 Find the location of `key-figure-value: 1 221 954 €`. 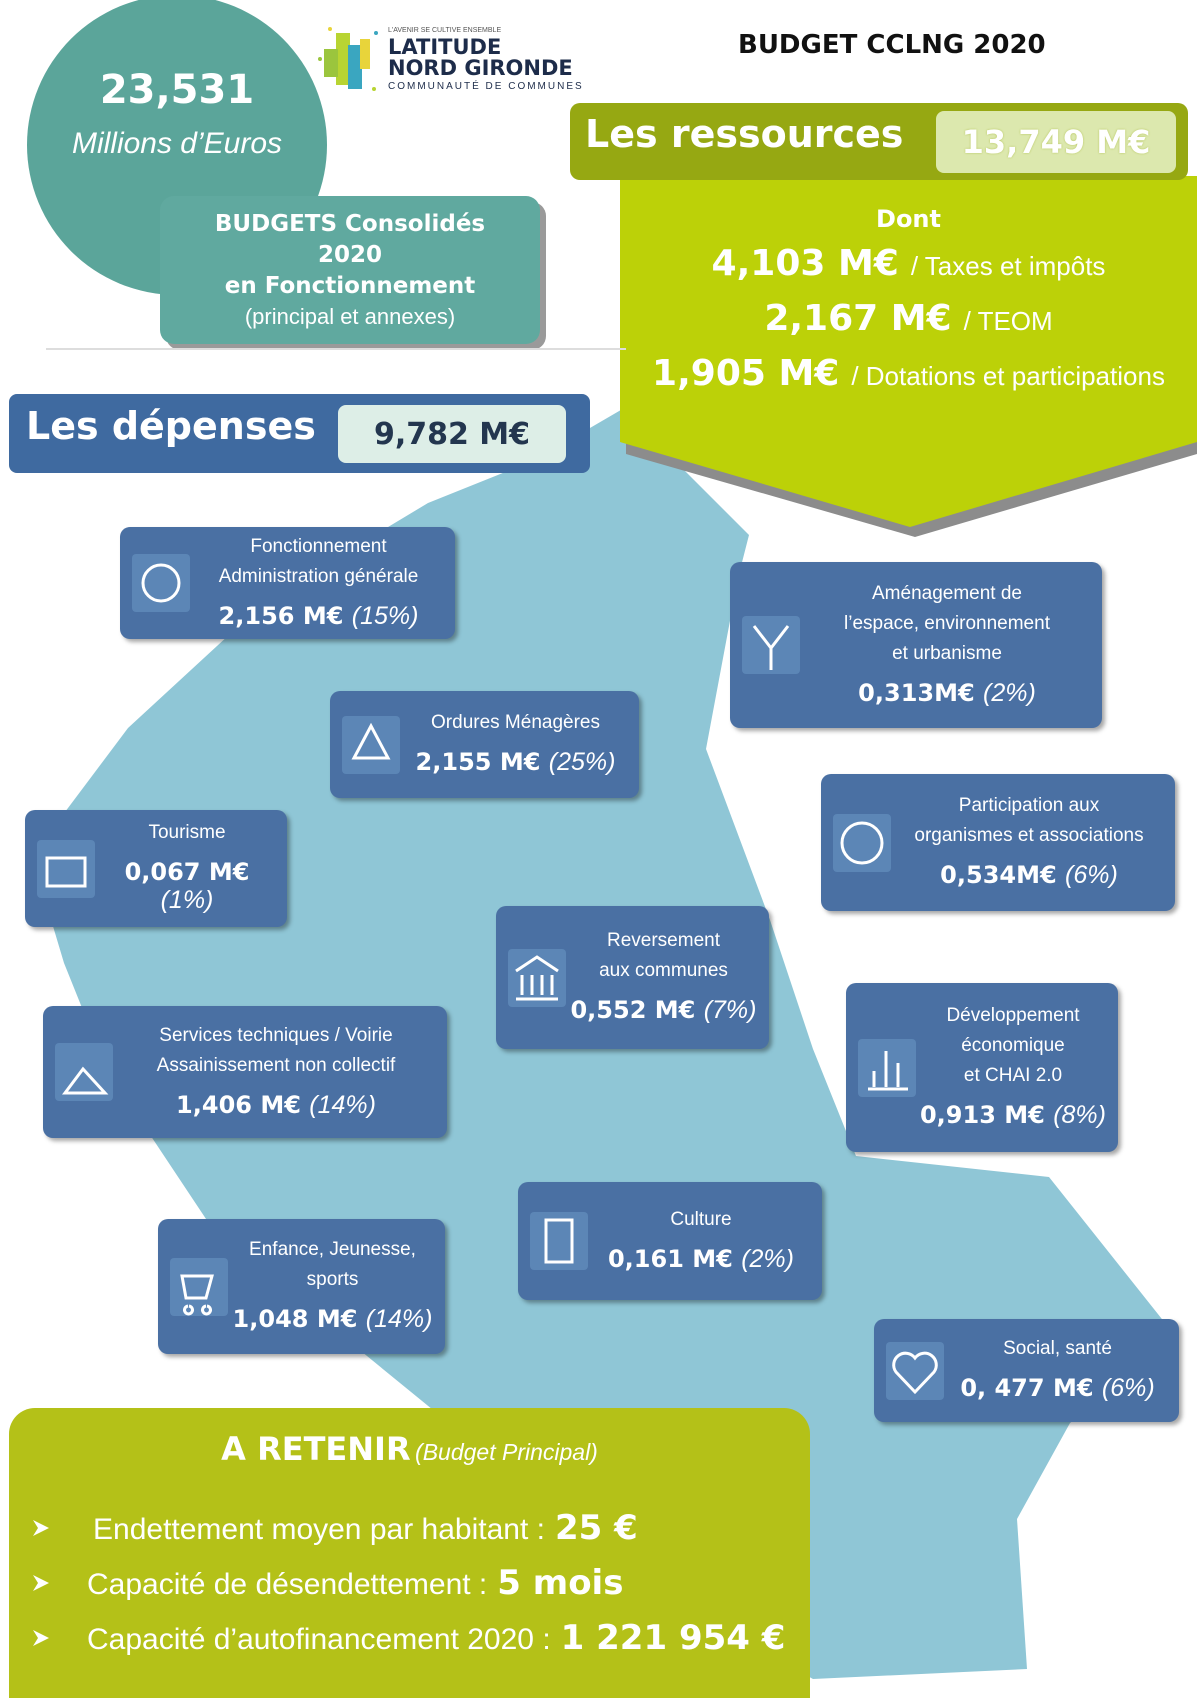

key-figure-value: 1 221 954 € is located at coordinates (673, 1638).